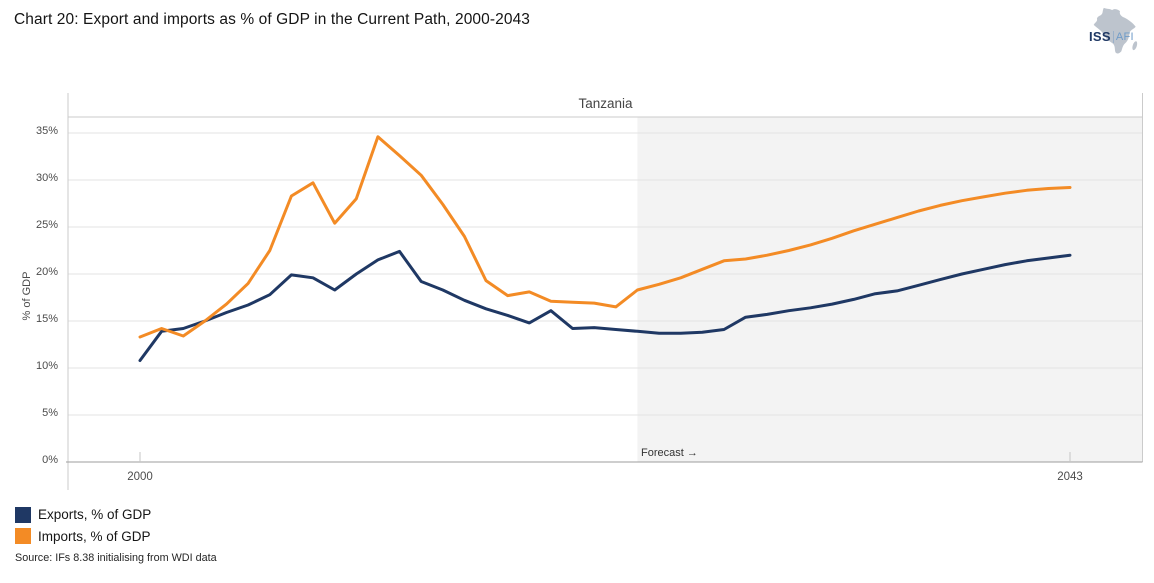  I want to click on logo-afi-label: AFI, so click(1124, 36).